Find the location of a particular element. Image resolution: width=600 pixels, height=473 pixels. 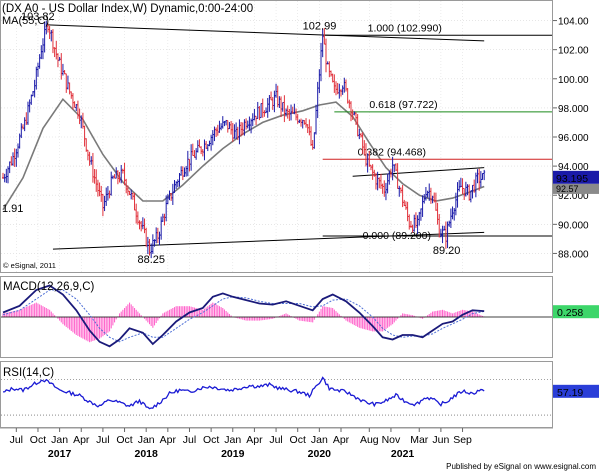

last-price-tag is located at coordinates (576, 177).